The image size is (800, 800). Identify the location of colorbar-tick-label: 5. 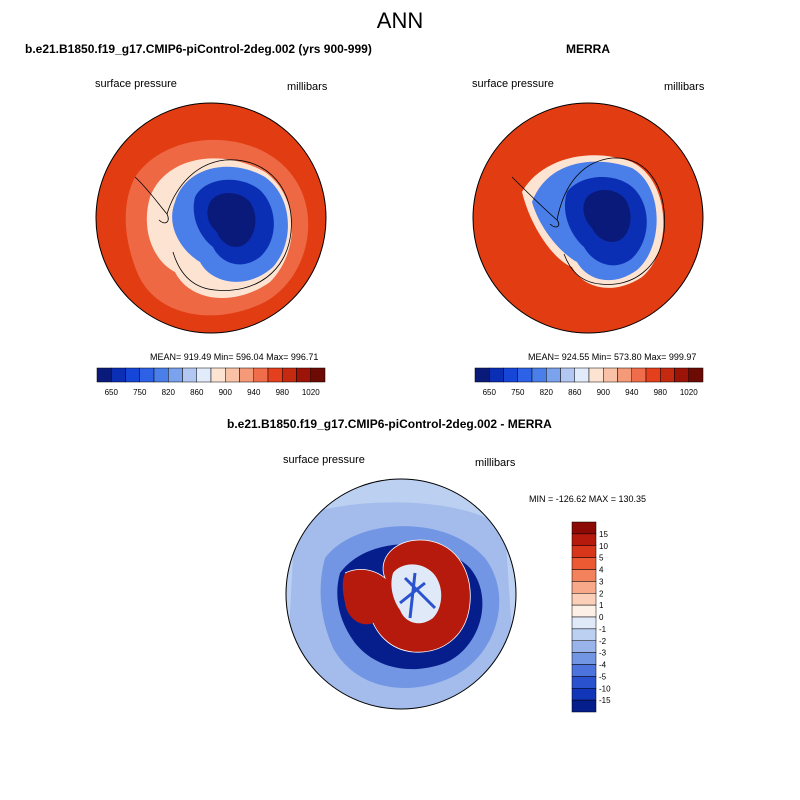
(601, 558).